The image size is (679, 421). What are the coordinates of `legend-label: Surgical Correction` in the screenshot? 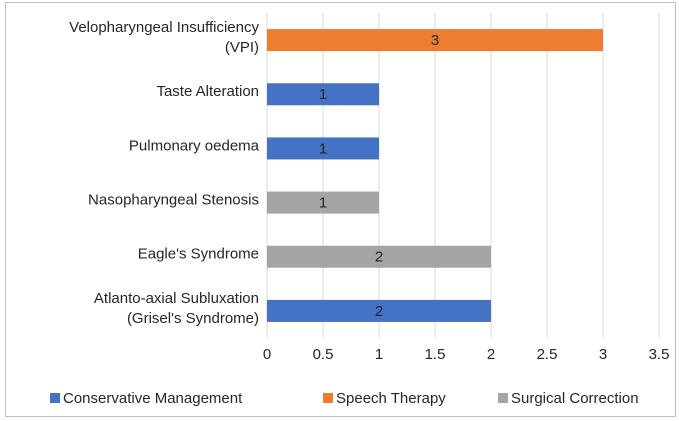 It's located at (575, 398).